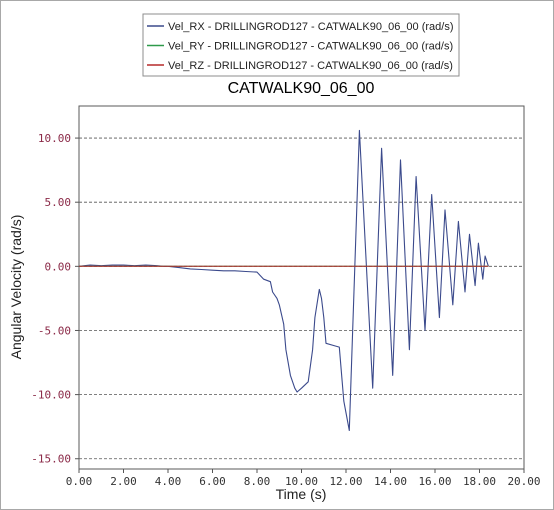  I want to click on x-tick-label: 20.00, so click(523, 481).